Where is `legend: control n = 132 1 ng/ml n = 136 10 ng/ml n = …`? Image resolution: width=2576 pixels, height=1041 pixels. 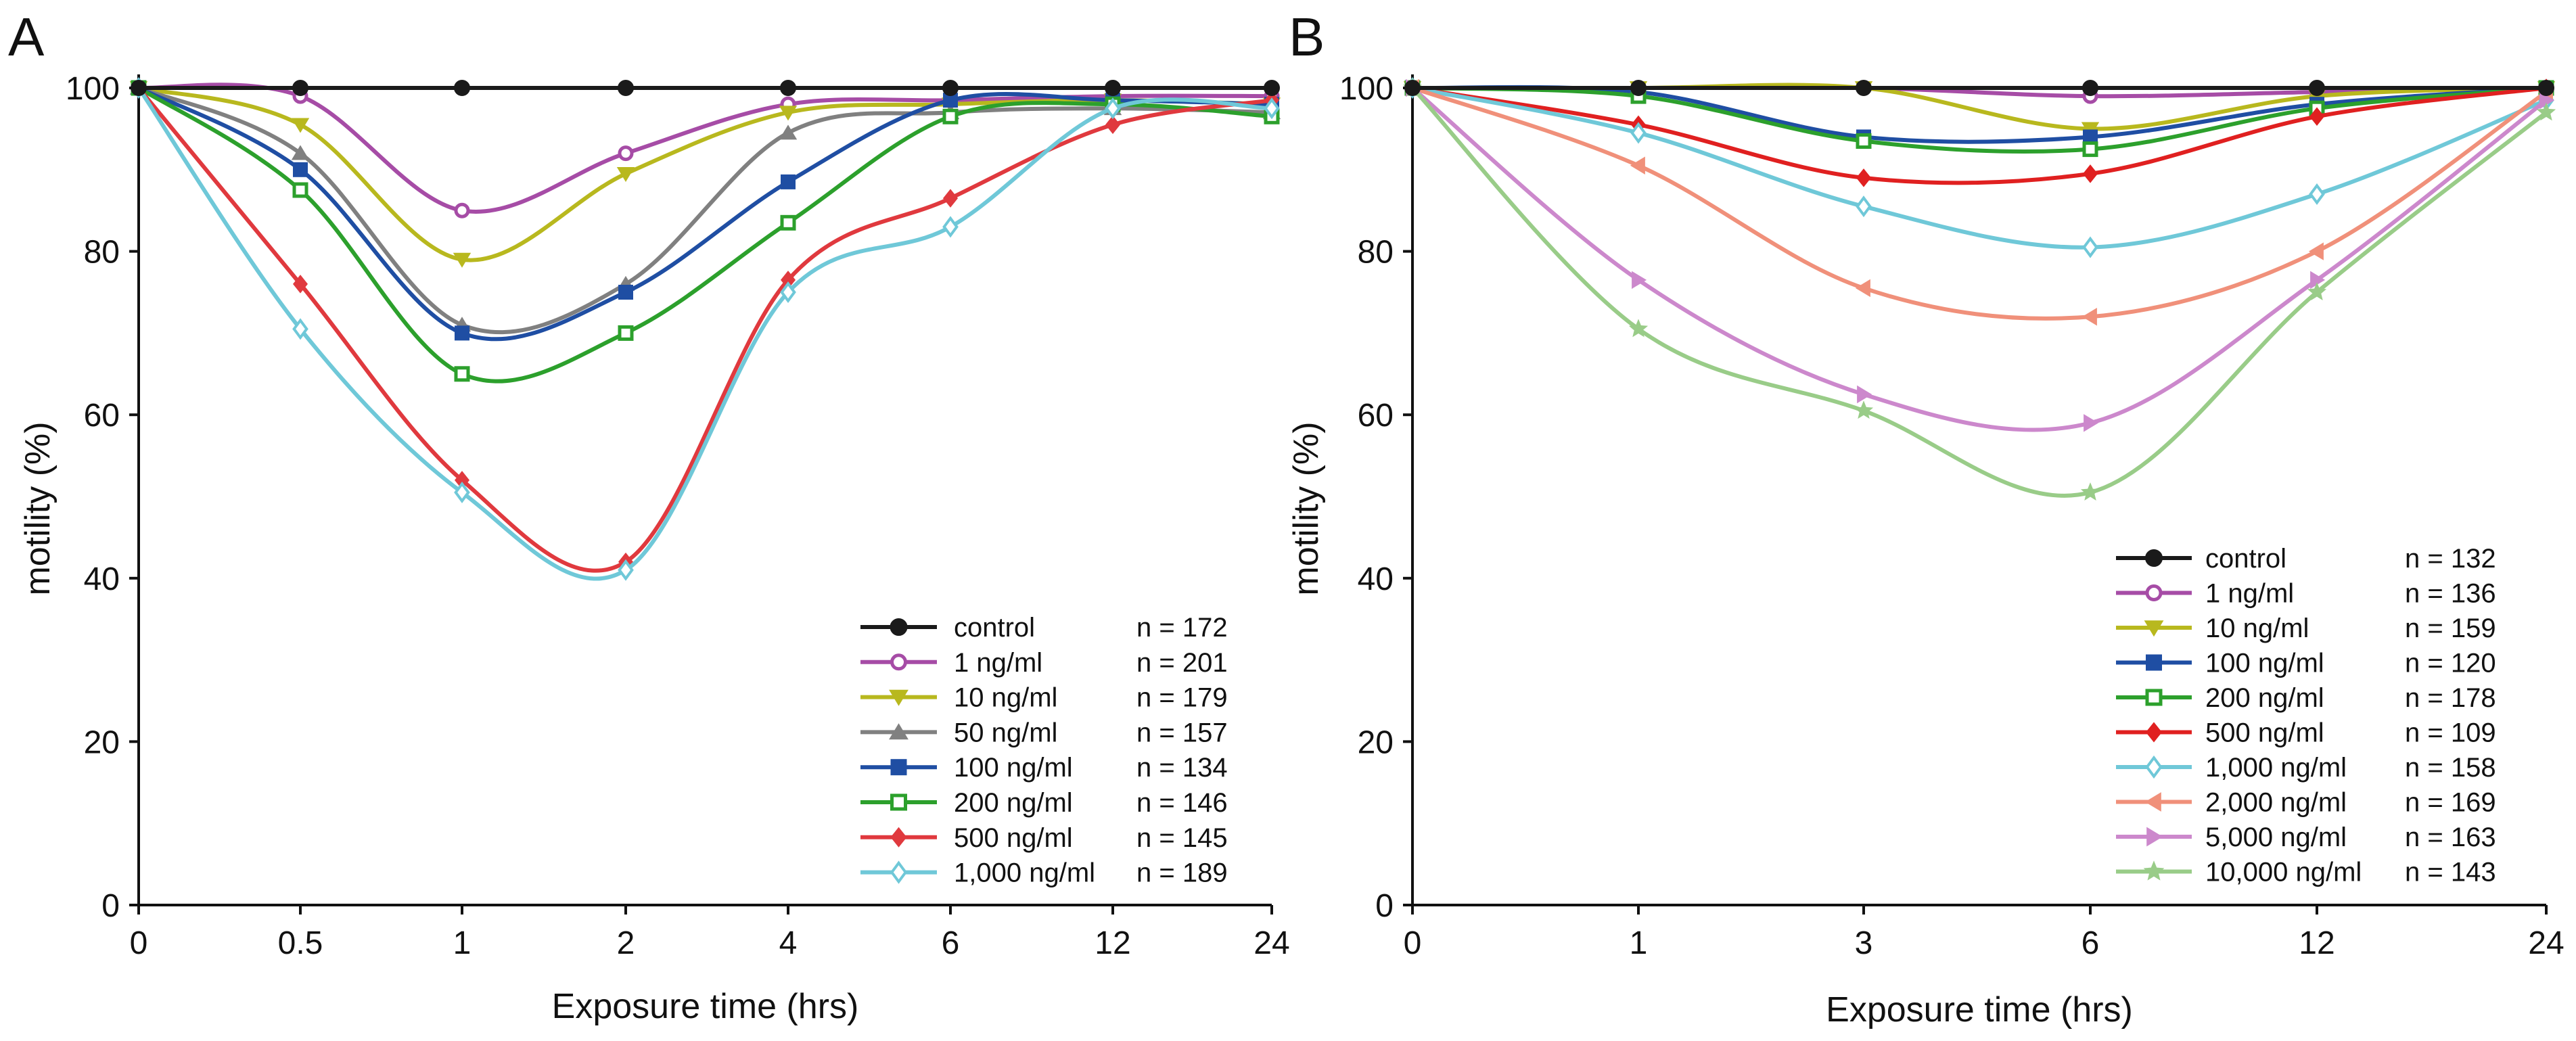 legend: control n = 132 1 ng/ml n = 136 10 ng/ml n = … is located at coordinates (2306, 715).